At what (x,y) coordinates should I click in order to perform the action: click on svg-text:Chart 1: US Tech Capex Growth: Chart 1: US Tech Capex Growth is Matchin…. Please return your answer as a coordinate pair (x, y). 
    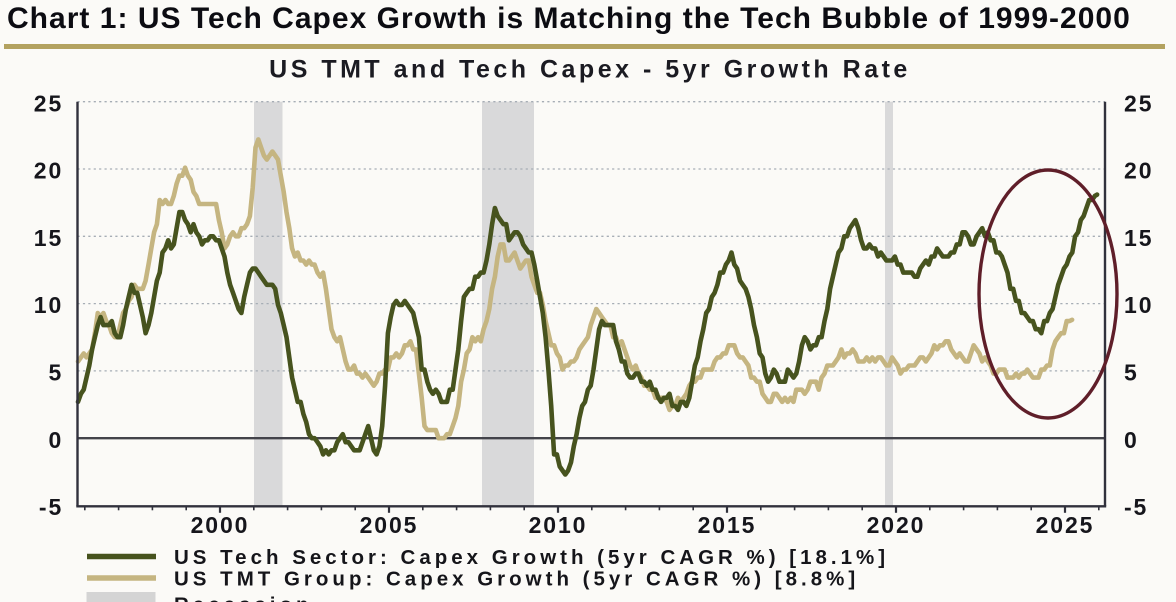
    Looking at the image, I should click on (569, 18).